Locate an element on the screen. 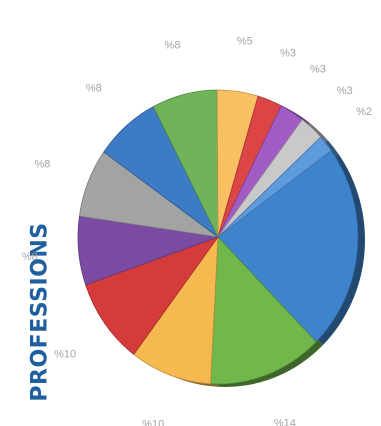 The width and height of the screenshot is (381, 426). pie-slice-label-7: %8 is located at coordinates (173, 45).